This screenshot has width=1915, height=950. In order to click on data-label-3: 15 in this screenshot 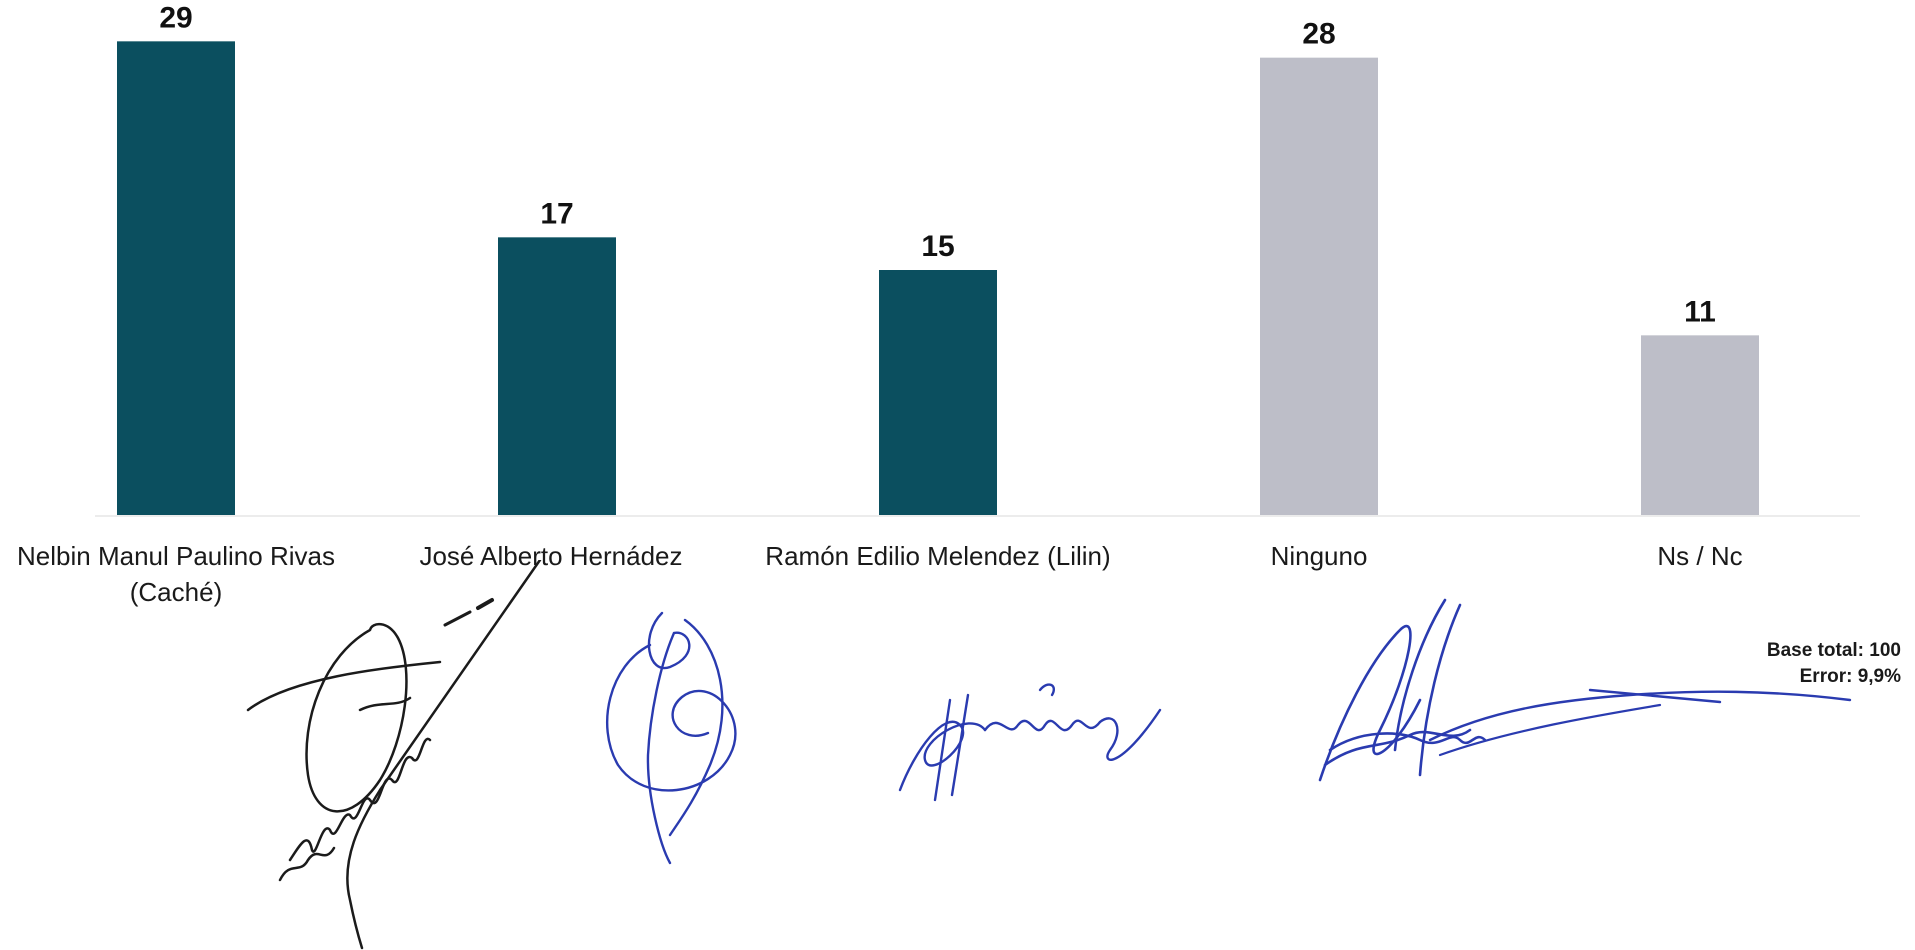, I will do `click(937, 246)`.